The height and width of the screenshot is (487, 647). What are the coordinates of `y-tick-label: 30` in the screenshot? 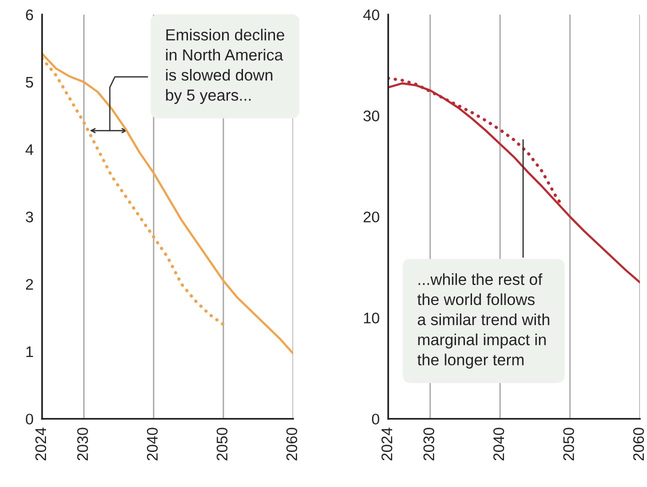 It's located at (371, 116).